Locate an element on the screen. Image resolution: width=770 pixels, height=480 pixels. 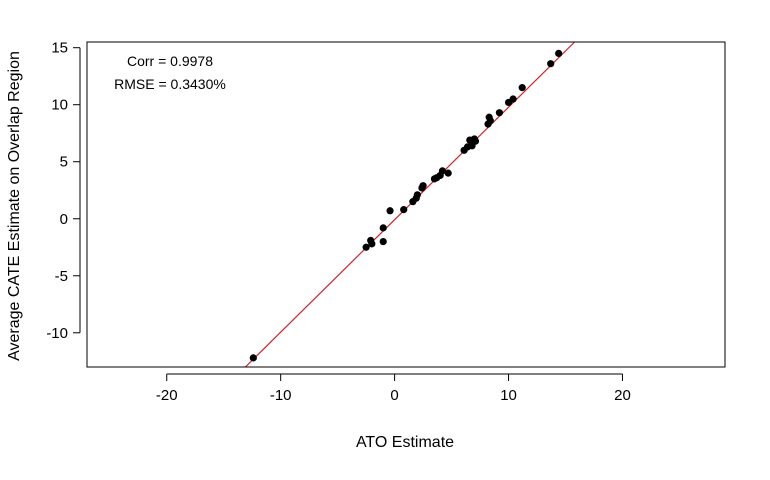
y-tick-label: -5 is located at coordinates (61, 276).